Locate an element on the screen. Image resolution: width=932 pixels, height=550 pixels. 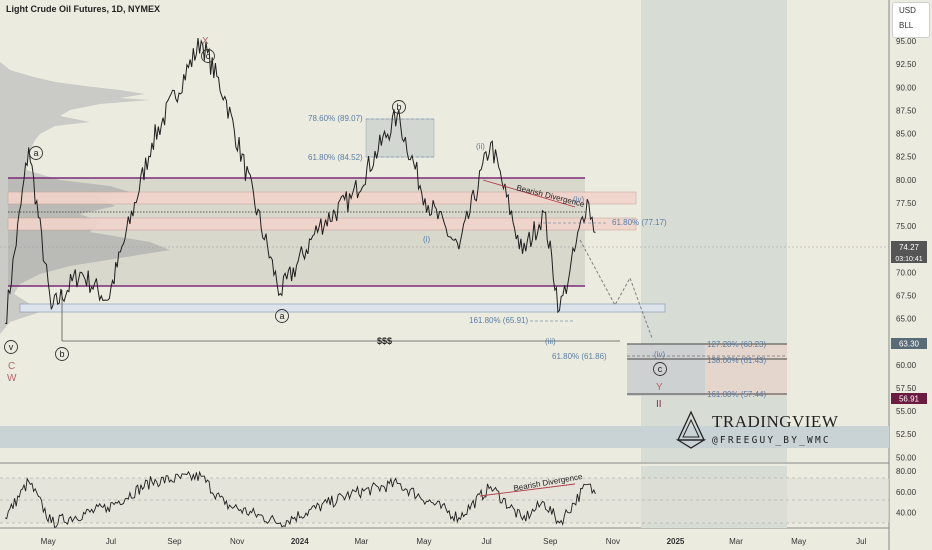
fib-618-7717-label: 61.80% (77.17) is located at coordinates (639, 222).